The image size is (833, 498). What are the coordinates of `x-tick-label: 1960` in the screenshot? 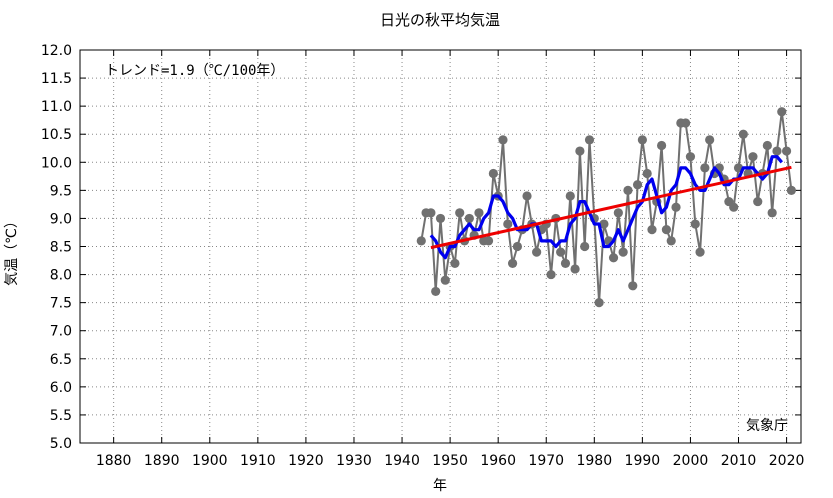 It's located at (498, 461).